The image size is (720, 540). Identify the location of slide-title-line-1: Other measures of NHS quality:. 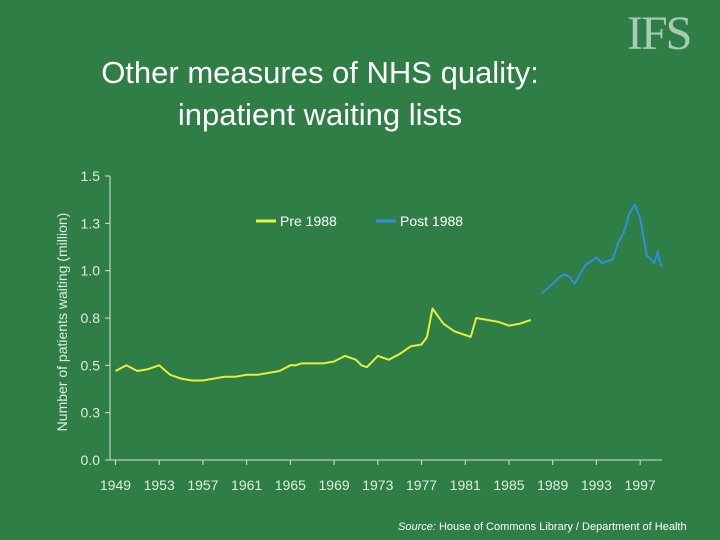
(320, 72).